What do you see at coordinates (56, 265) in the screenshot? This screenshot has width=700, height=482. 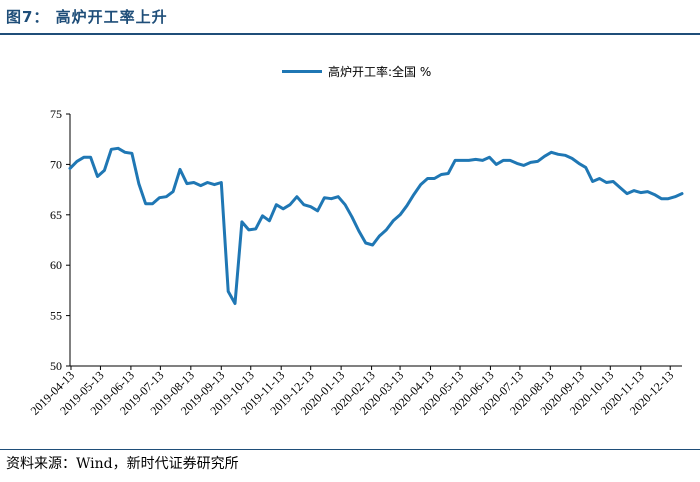 I see `y-tick-label: 60` at bounding box center [56, 265].